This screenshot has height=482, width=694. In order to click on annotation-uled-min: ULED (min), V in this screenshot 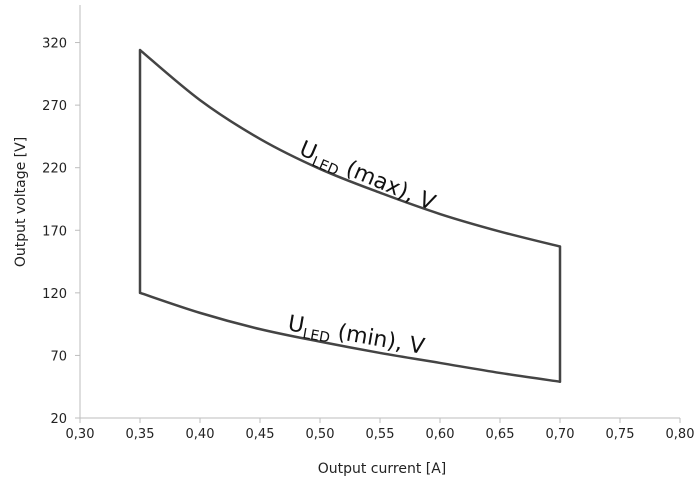, I will do `click(355, 337)`.